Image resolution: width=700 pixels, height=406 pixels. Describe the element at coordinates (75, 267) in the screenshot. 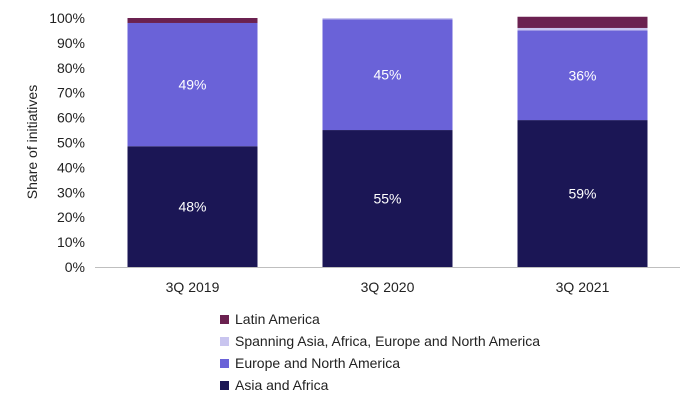

I see `y-tick-label: 0%` at that location.